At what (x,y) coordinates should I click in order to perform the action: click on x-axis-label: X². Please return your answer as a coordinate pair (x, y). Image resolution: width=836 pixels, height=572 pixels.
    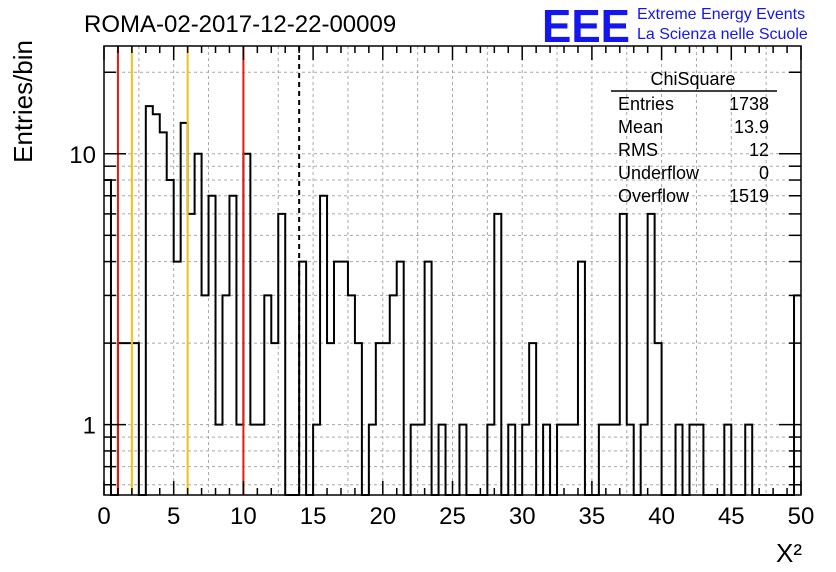
    Looking at the image, I should click on (789, 553).